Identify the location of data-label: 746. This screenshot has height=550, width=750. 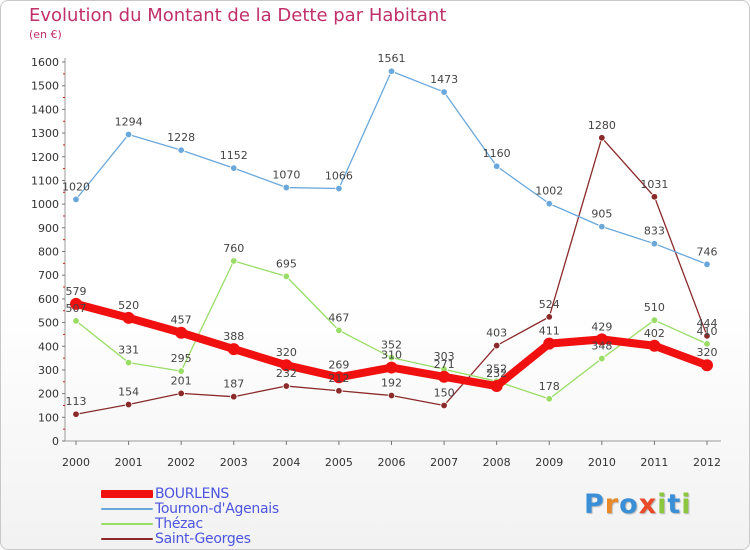
(707, 251).